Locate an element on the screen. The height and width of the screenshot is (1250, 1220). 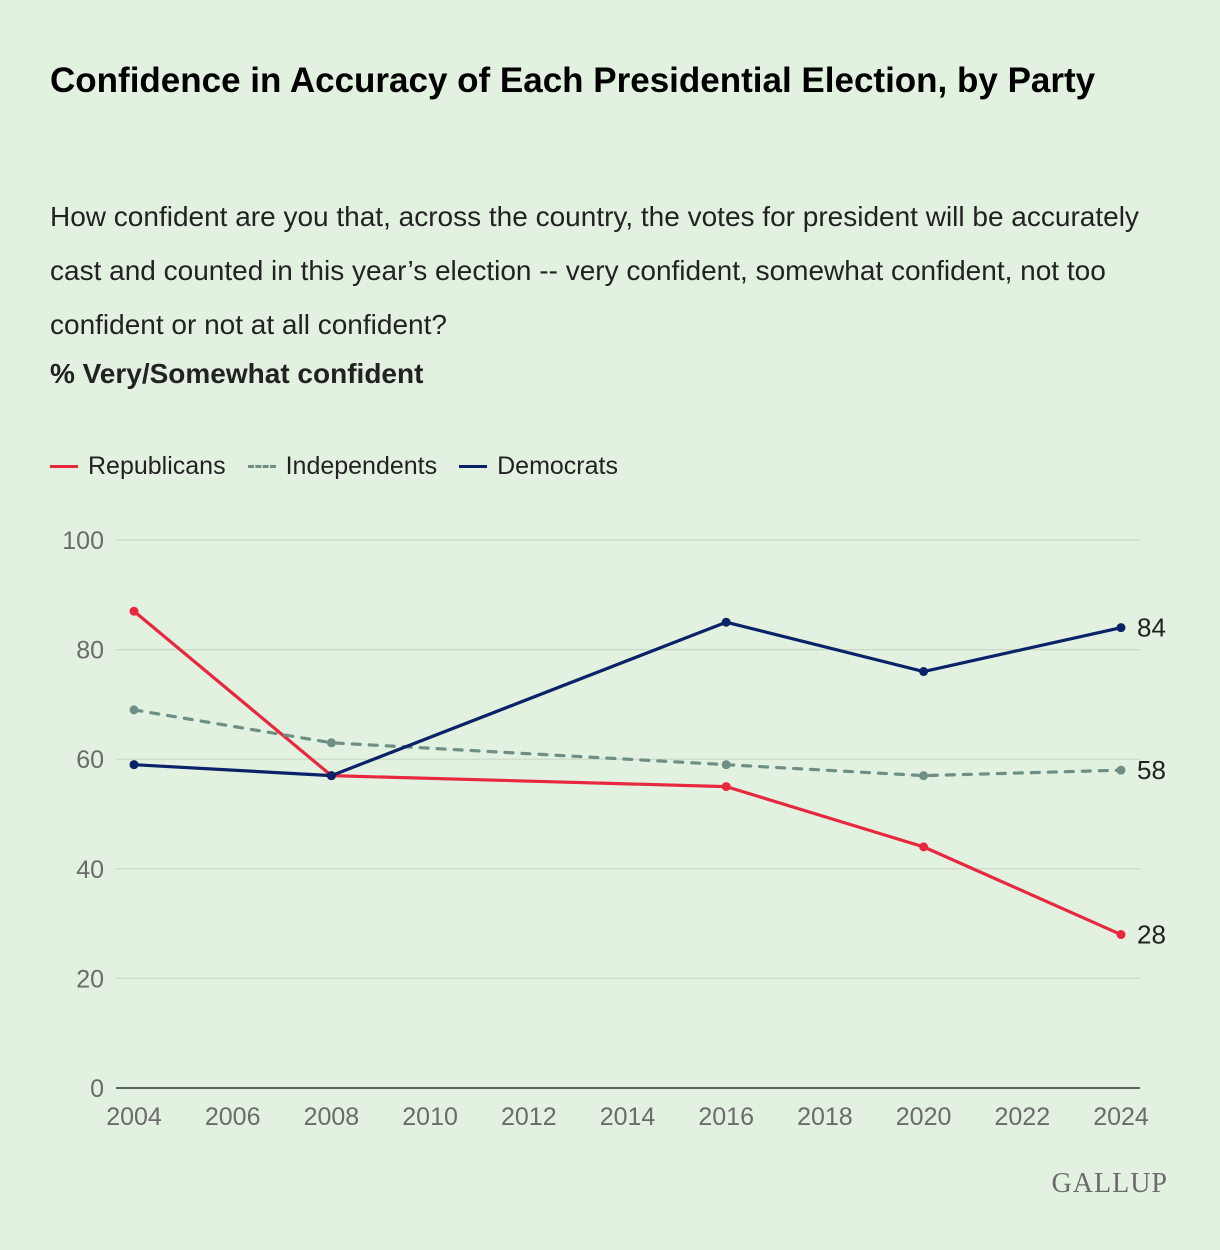
end-label-republicans: 28 is located at coordinates (1151, 935).